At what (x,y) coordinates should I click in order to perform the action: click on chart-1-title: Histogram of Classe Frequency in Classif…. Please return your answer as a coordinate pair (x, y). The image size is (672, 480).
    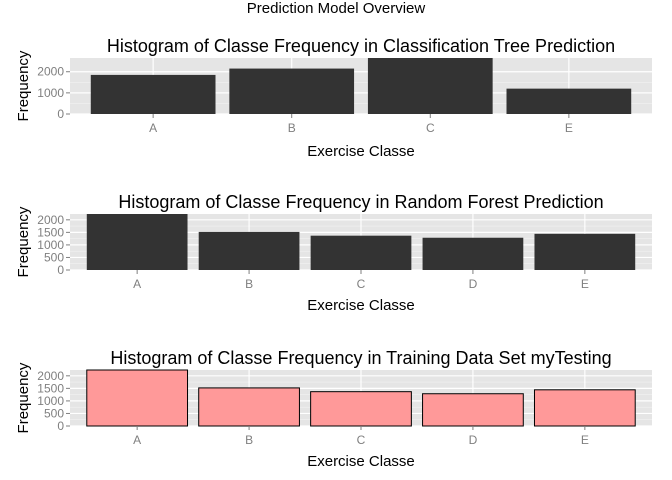
    Looking at the image, I should click on (361, 46).